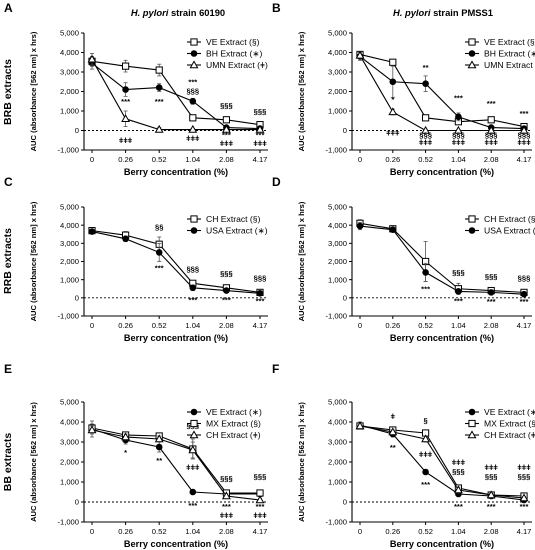 The width and height of the screenshot is (535, 550). I want to click on legend-label: UMN Extract (ǂ), so click(237, 65).